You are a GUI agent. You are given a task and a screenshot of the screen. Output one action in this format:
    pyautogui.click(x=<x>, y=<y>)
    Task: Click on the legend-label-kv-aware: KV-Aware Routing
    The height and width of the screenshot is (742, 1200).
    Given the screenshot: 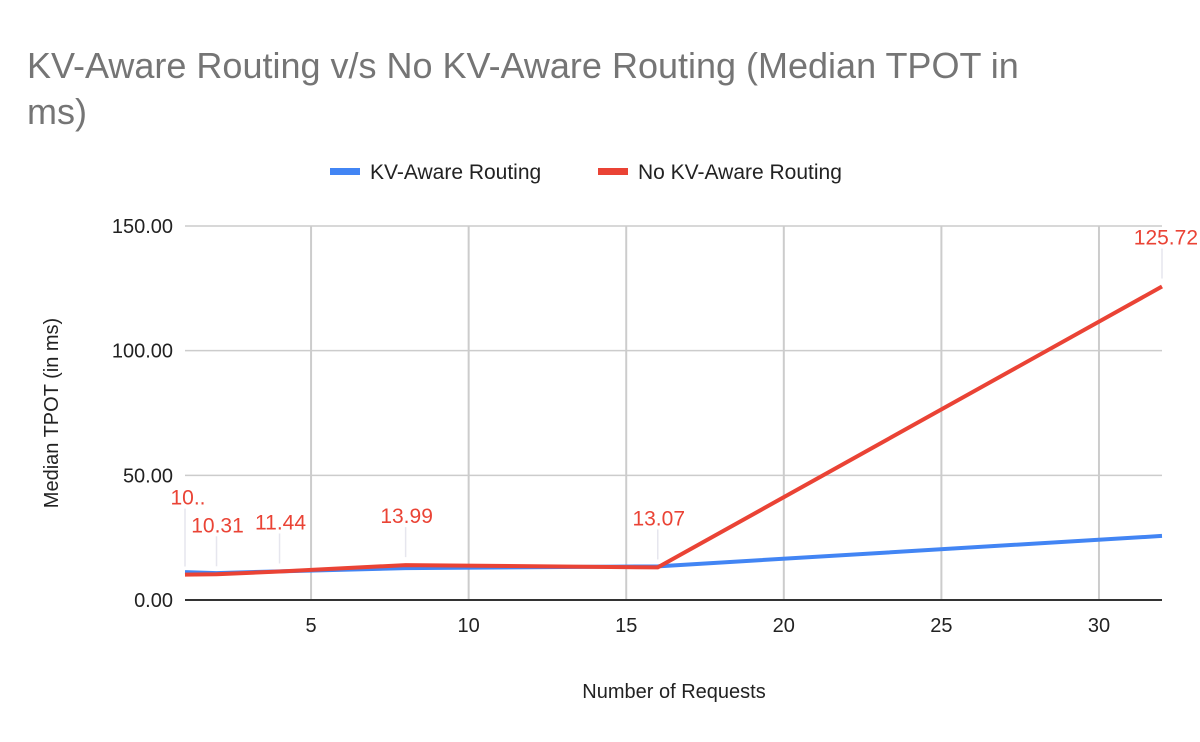 What is the action you would take?
    pyautogui.click(x=455, y=172)
    